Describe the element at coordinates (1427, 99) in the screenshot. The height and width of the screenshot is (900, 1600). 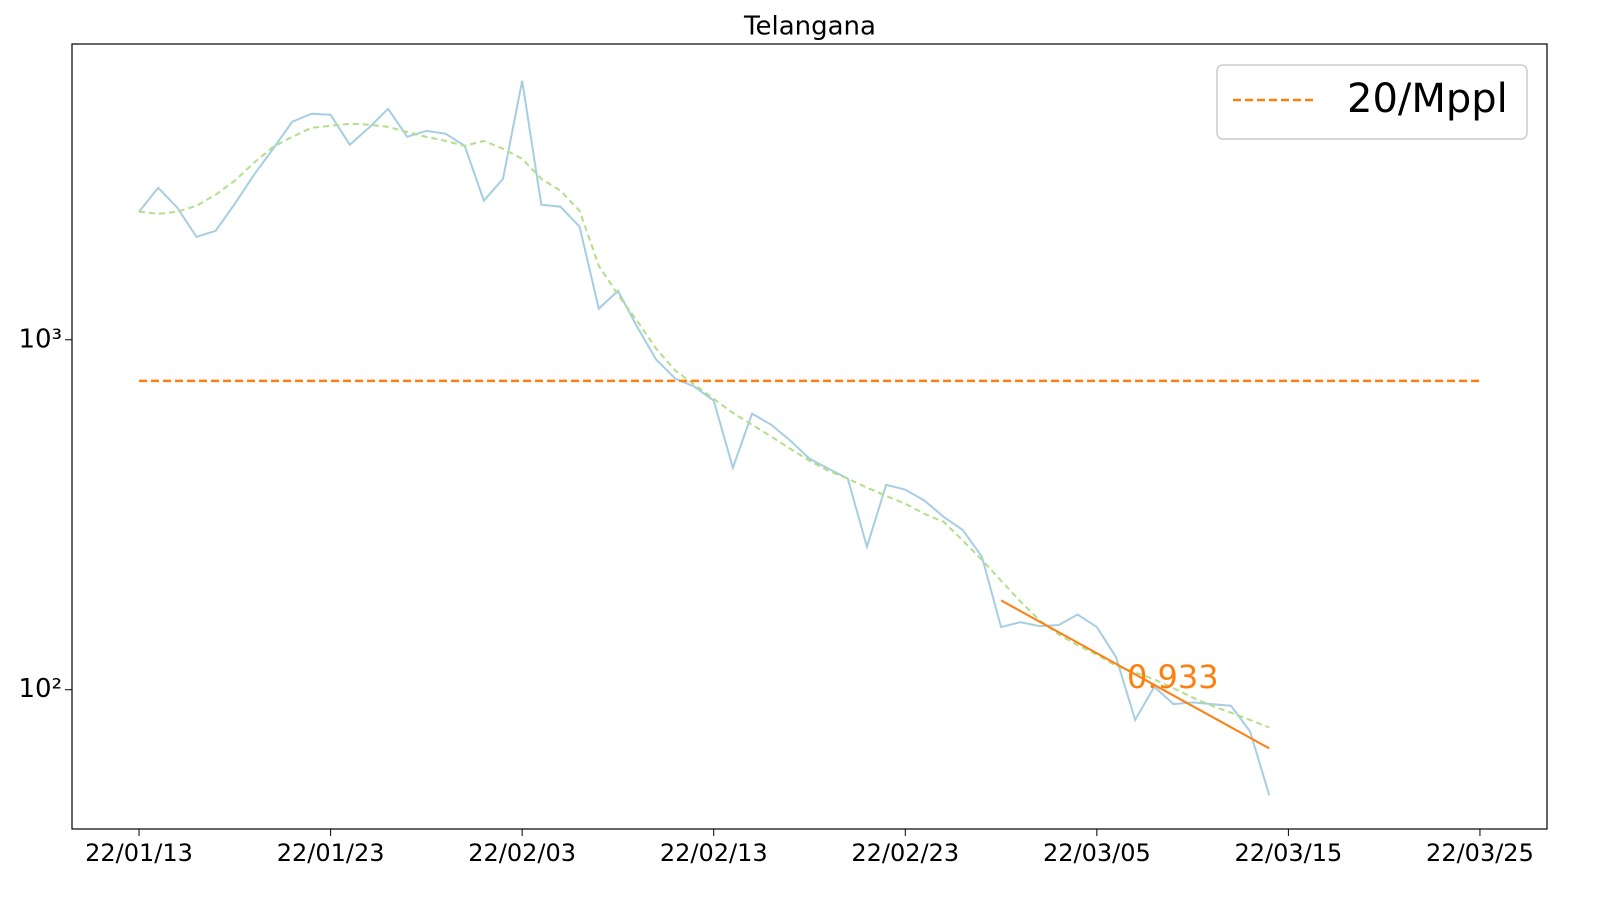
I see `legend-label: 20/Mppl` at that location.